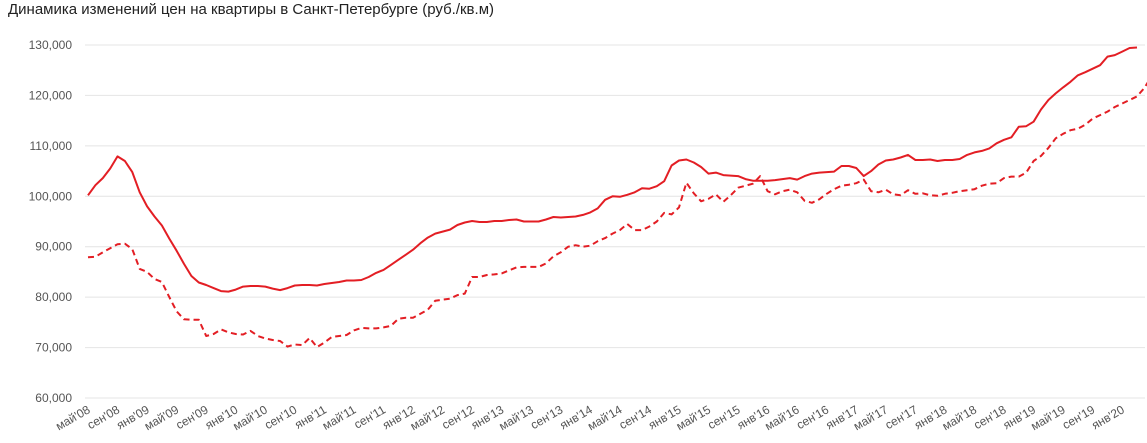 The width and height of the screenshot is (1147, 443). Describe the element at coordinates (902, 417) in the screenshot. I see `x-tick-label: сен'17` at that location.